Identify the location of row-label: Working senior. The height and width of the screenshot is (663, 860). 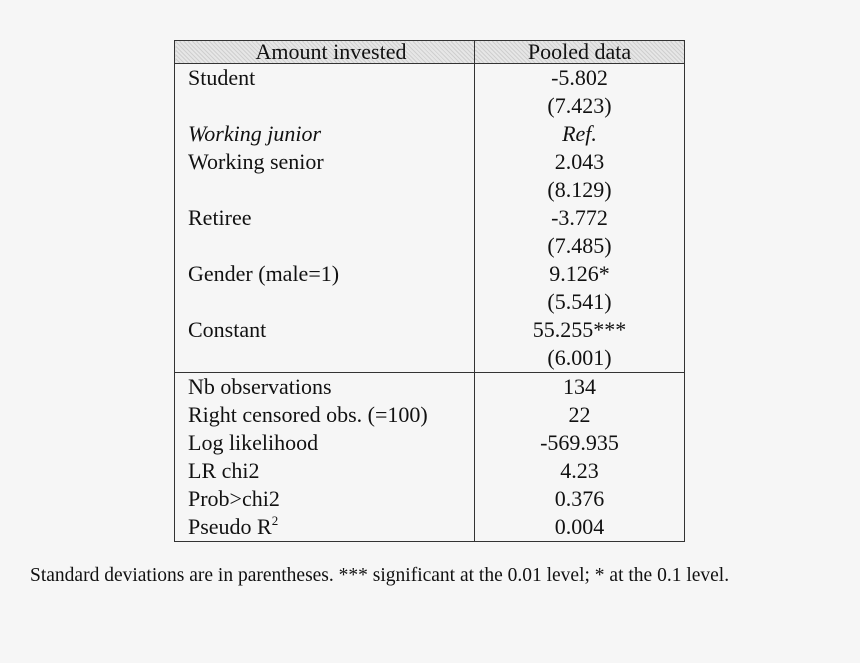
(324, 162).